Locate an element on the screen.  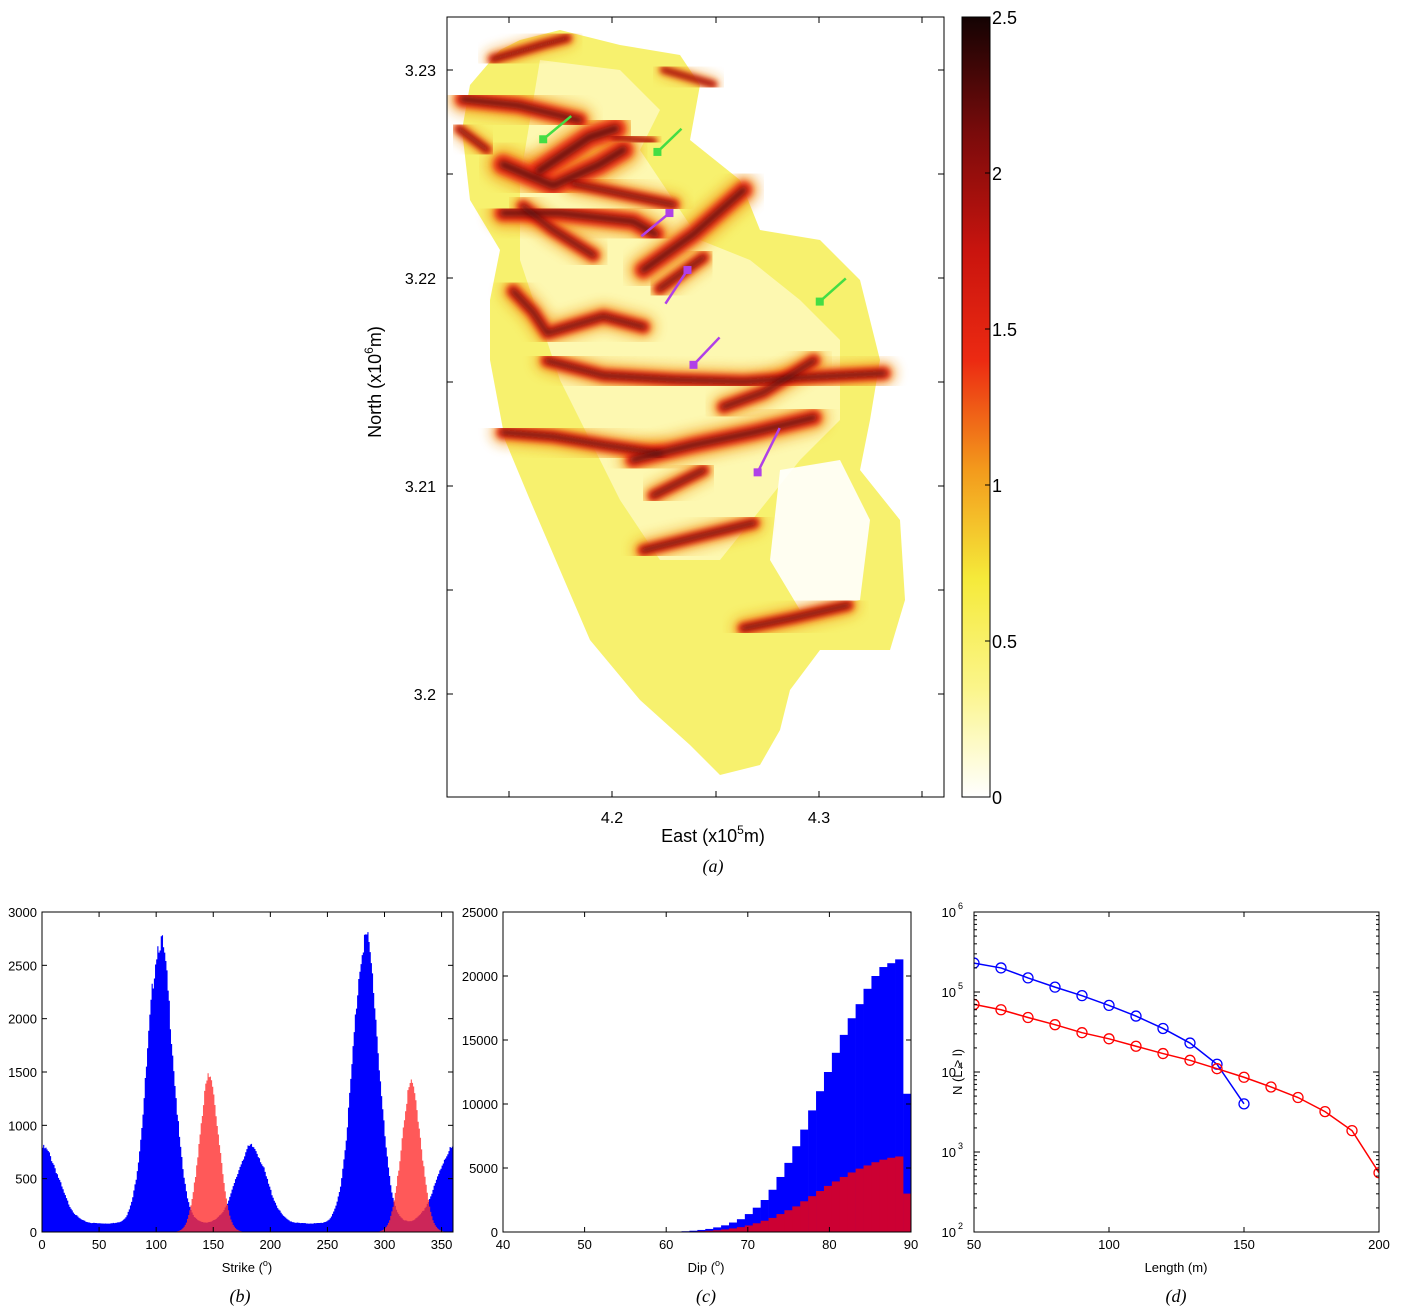
colorbar is located at coordinates (976, 407).